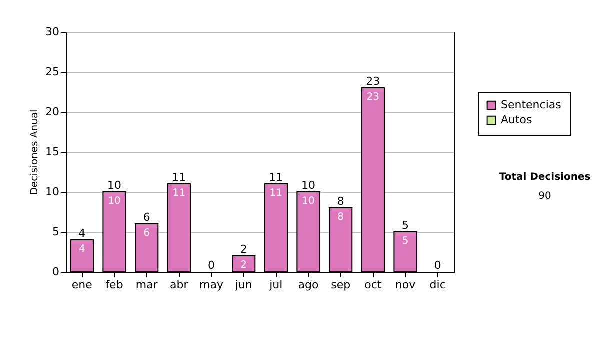 This screenshot has height=340, width=600. I want to click on data-label: 8, so click(341, 217).